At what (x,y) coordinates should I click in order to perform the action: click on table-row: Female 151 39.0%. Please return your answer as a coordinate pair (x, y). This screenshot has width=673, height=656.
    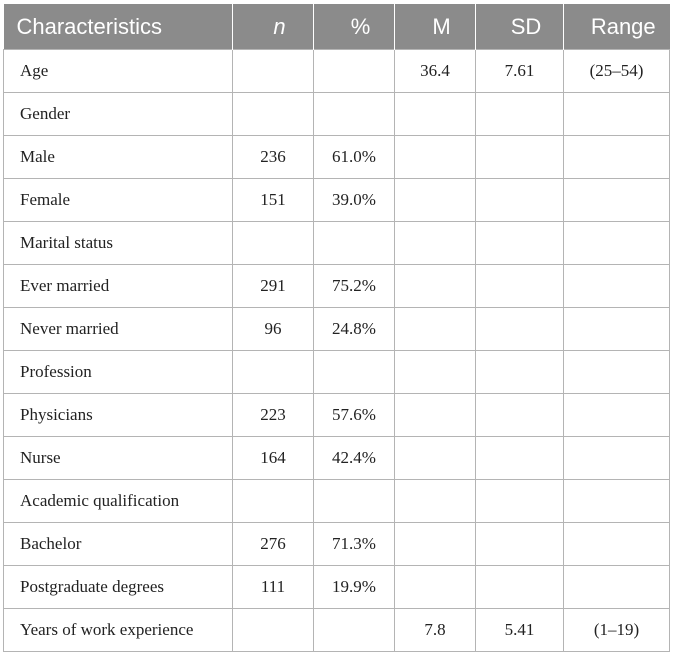
    Looking at the image, I should click on (336, 200).